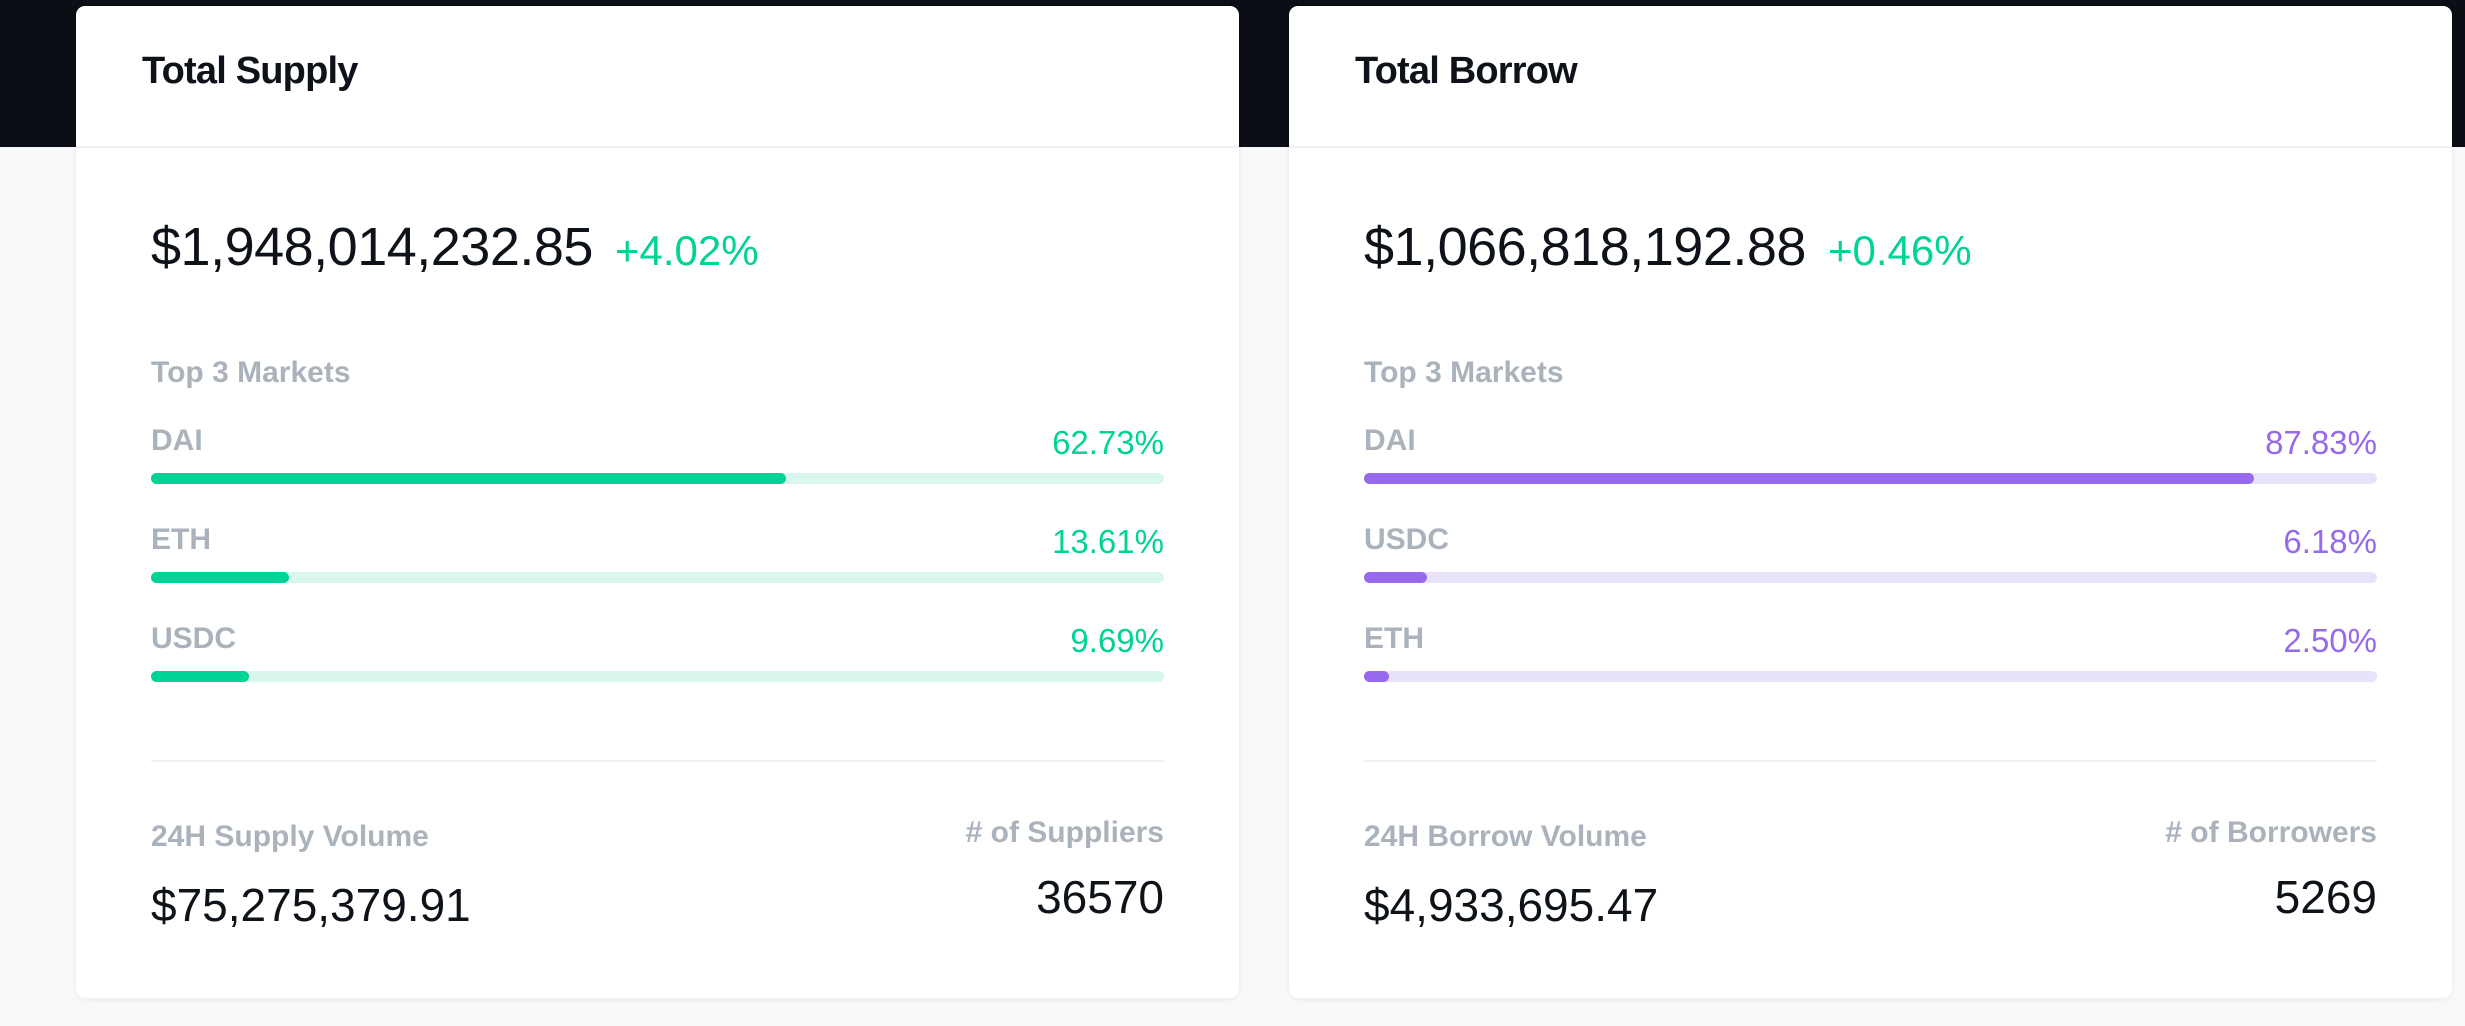 The width and height of the screenshot is (2465, 1026). Describe the element at coordinates (311, 905) in the screenshot. I see `supply-volume-value: $75,275,379.91` at that location.